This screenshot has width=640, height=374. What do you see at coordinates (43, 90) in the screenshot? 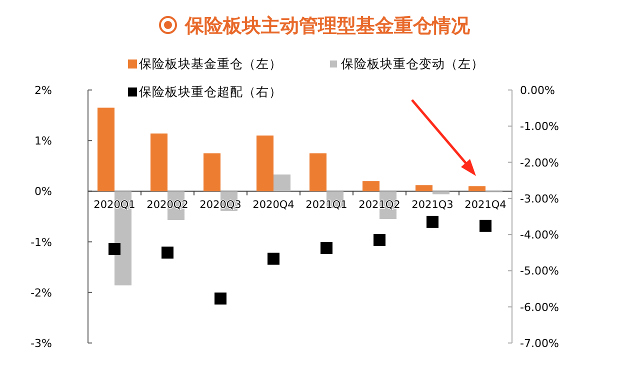
I see `y-tick-label: 2%` at bounding box center [43, 90].